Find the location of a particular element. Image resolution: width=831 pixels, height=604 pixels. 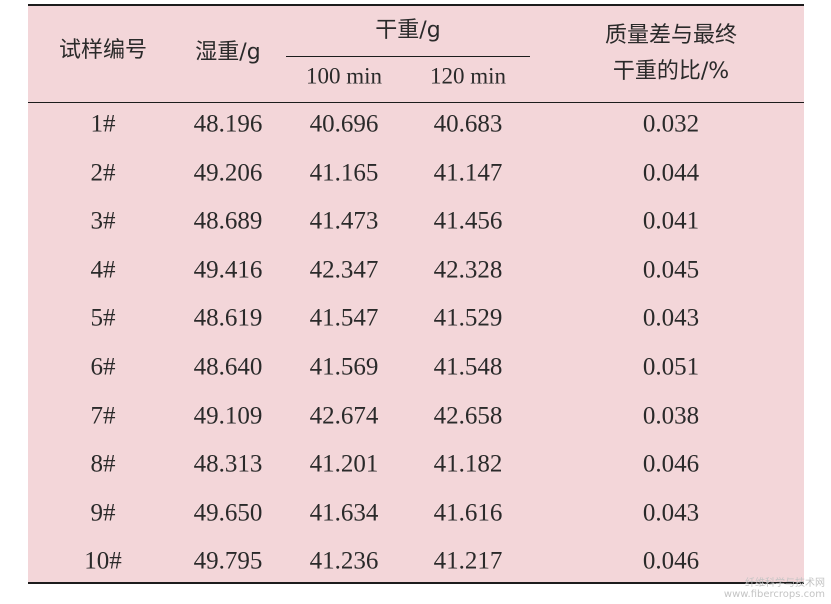

cell-dry-120min: 41.456 is located at coordinates (468, 221).